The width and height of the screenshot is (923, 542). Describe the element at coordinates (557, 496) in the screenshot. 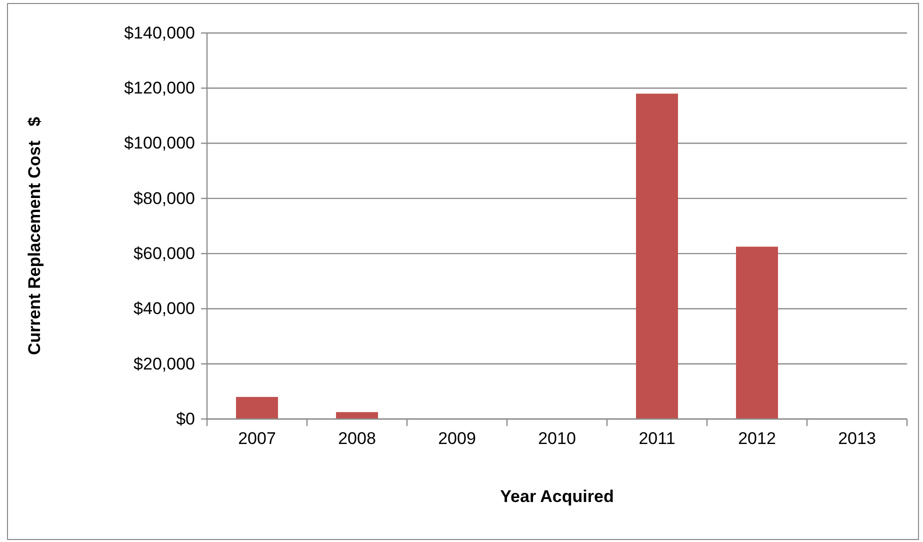

I see `x-axis-title: Year Acquired` at that location.